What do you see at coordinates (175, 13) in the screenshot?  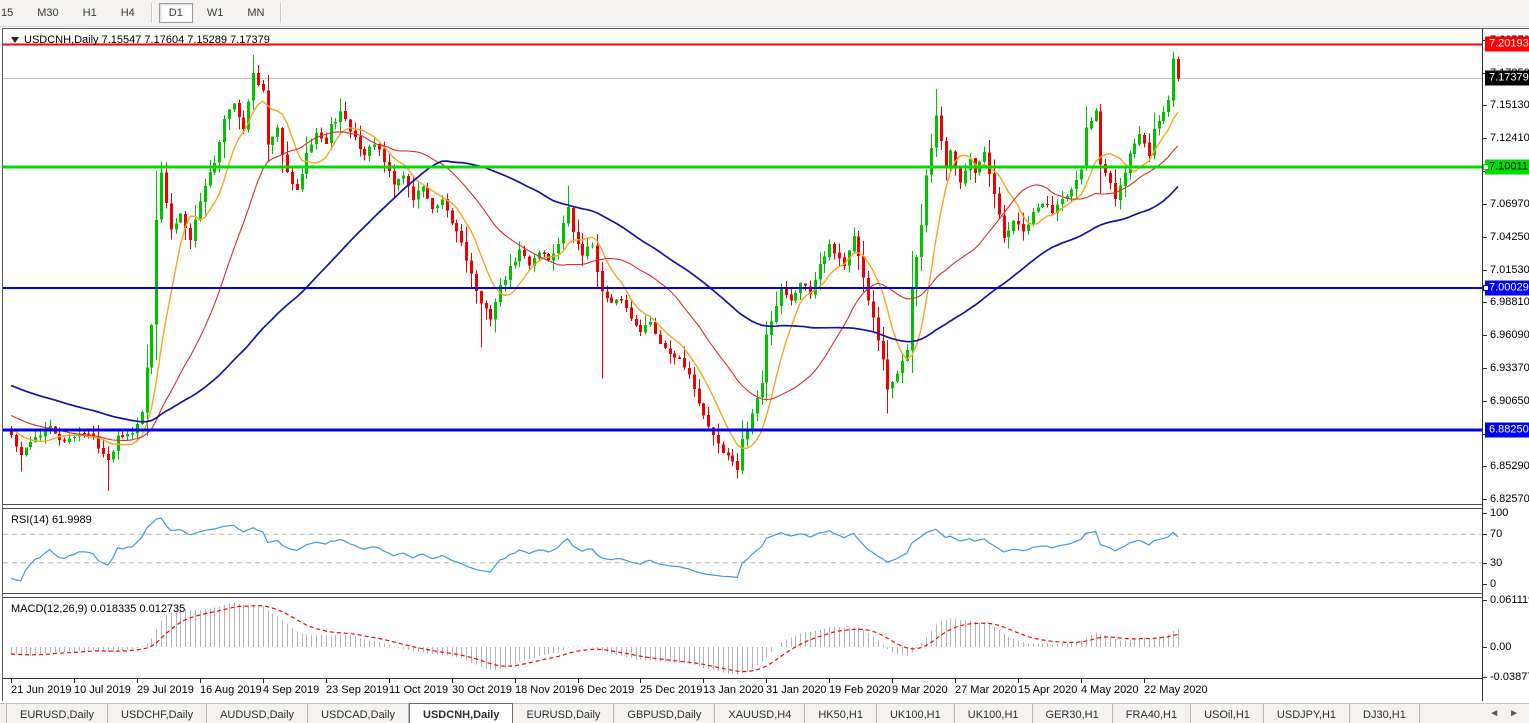 I see `timeframe-button-d1: D1` at bounding box center [175, 13].